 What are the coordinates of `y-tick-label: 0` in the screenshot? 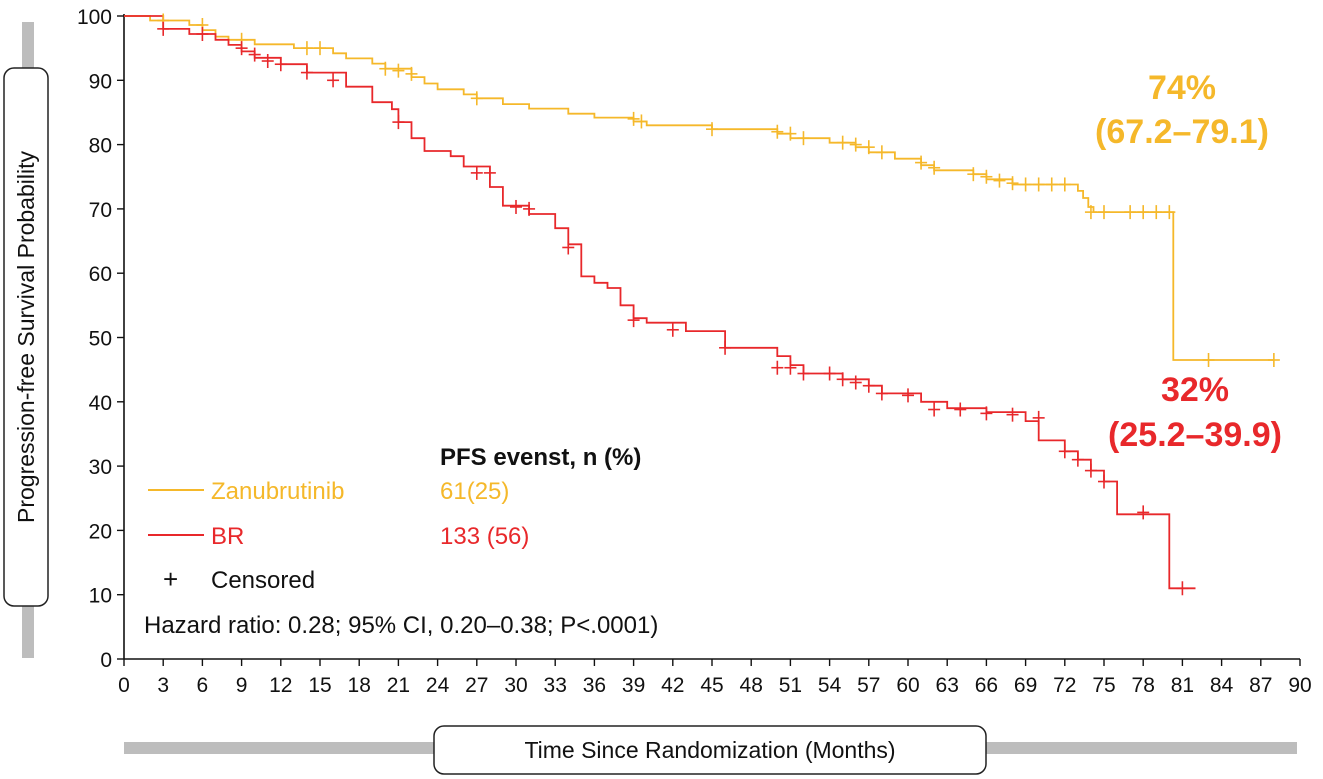 It's located at (106, 660).